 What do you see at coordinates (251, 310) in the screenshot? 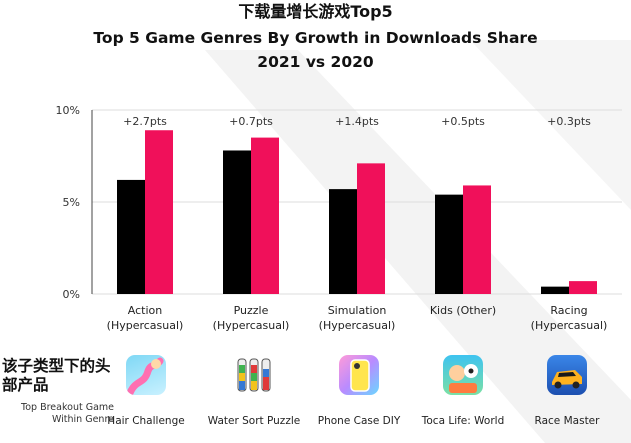
I see `x-tick-label-line: Puzzle` at bounding box center [251, 310].